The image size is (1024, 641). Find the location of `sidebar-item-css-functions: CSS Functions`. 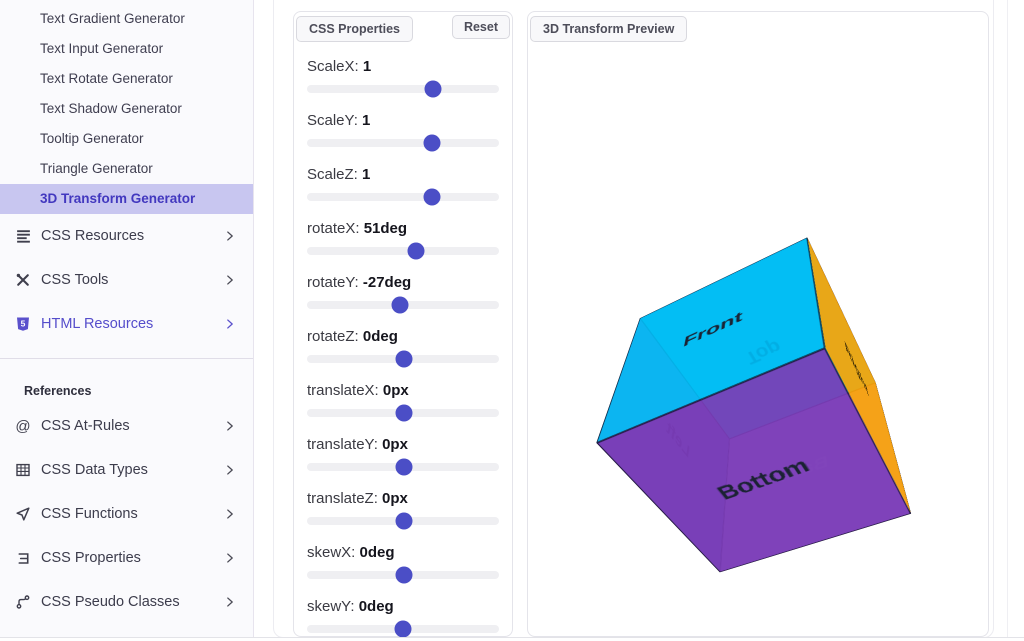

sidebar-item-css-functions: CSS Functions is located at coordinates (126, 514).